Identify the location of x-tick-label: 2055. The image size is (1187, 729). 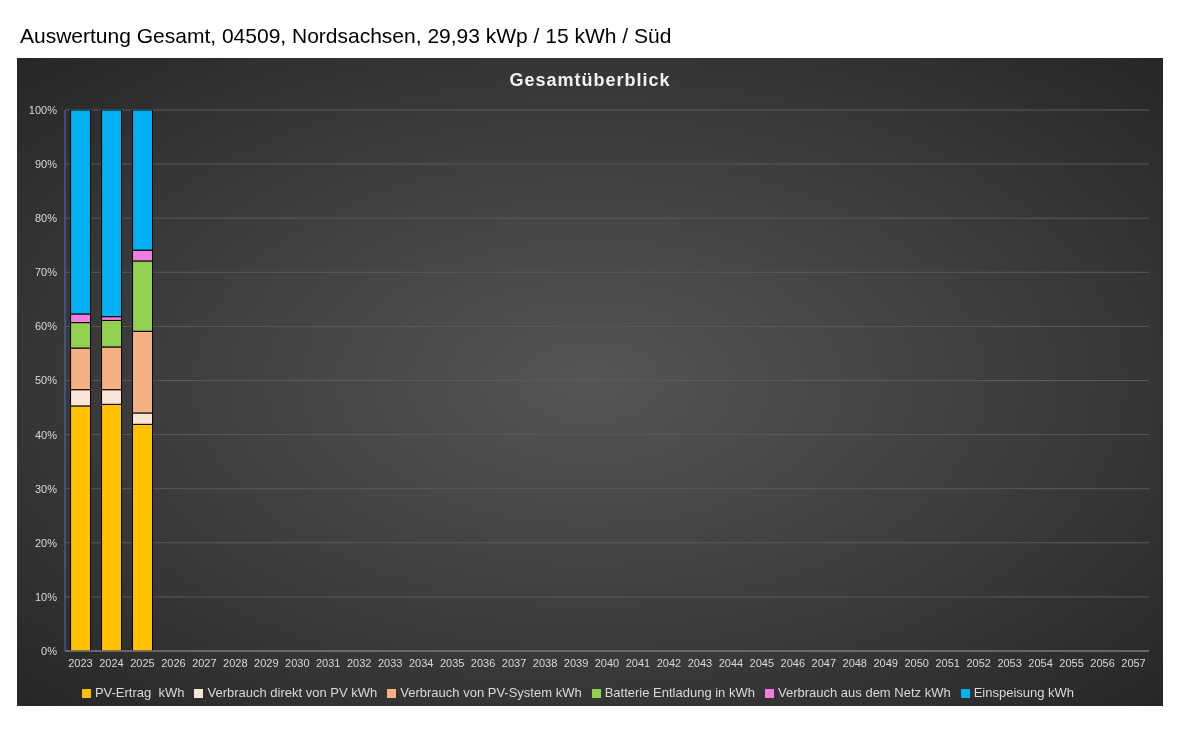
(1071, 662).